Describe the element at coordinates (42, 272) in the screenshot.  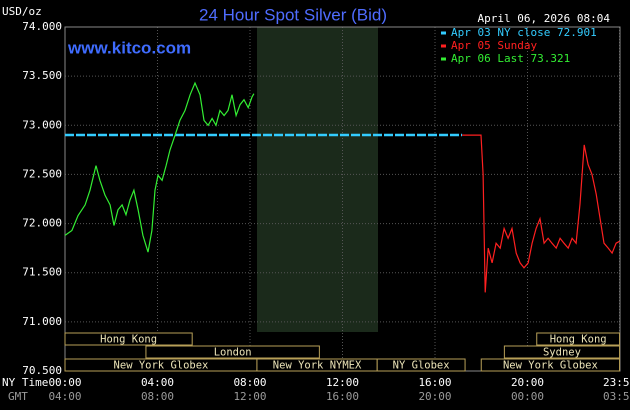
I see `y-tick-label: 71.500` at that location.